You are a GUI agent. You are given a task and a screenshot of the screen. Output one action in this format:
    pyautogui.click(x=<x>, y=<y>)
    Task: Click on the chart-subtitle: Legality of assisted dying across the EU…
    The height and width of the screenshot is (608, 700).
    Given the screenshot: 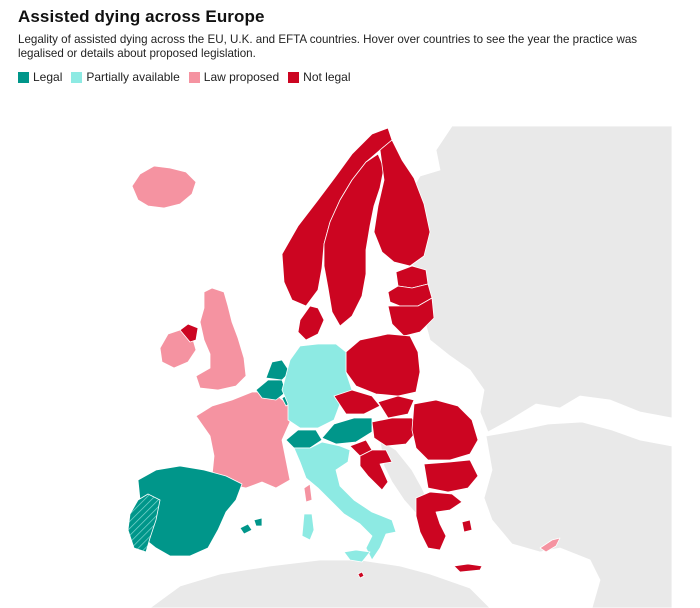 What is the action you would take?
    pyautogui.click(x=328, y=46)
    